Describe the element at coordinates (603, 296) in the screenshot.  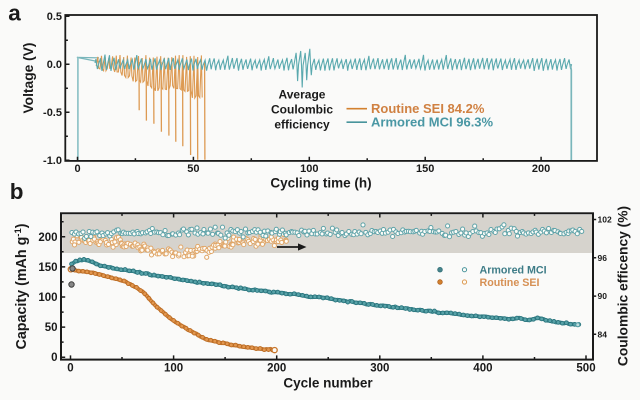
I see `svg-text: 90` at that location.